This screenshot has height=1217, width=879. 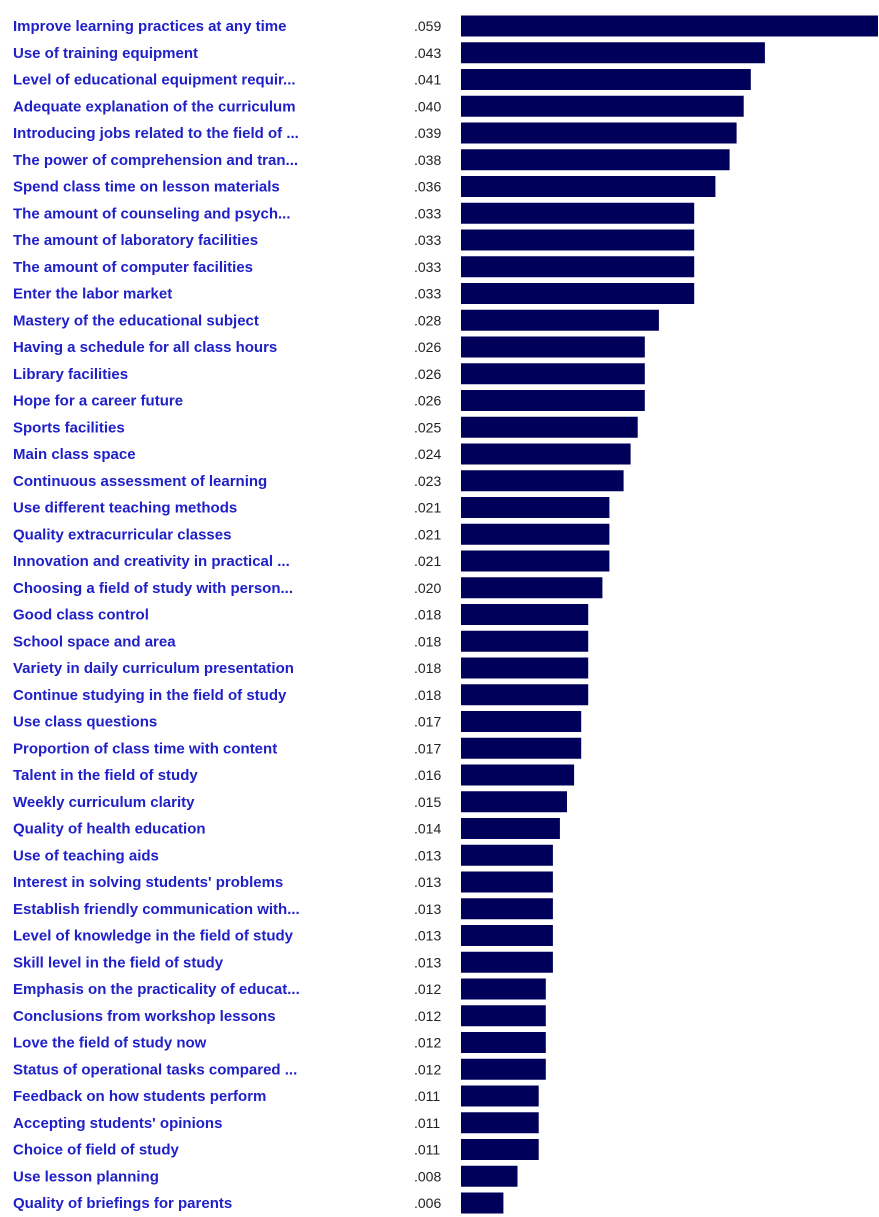 What do you see at coordinates (427, 427) in the screenshot?
I see `value-label: .025` at bounding box center [427, 427].